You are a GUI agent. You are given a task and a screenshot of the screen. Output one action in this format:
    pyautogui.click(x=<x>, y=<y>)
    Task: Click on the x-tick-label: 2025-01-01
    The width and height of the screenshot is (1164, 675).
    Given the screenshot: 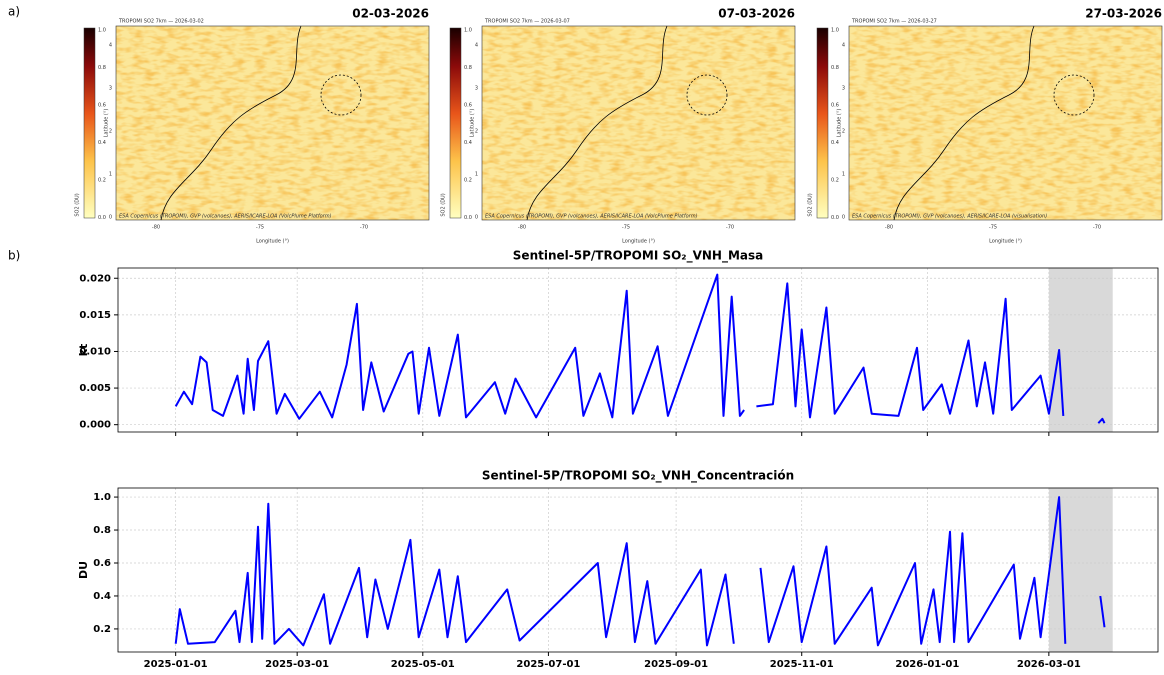 What is the action you would take?
    pyautogui.click(x=176, y=664)
    